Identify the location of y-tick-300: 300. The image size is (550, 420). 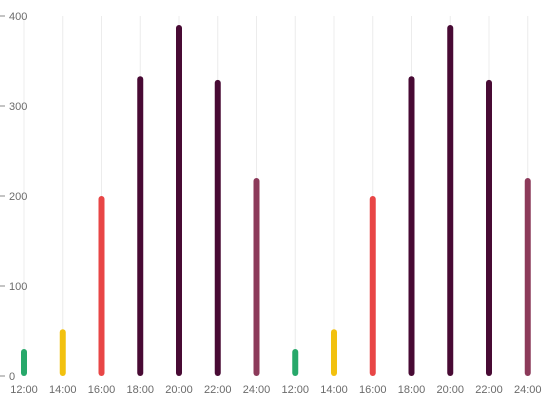
(13, 107).